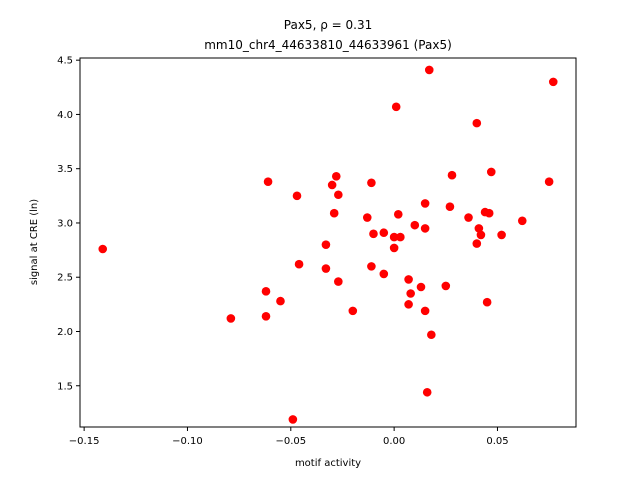 This screenshot has height=480, width=640. Describe the element at coordinates (187, 441) in the screenshot. I see `x-tick-label: −0.10` at that location.